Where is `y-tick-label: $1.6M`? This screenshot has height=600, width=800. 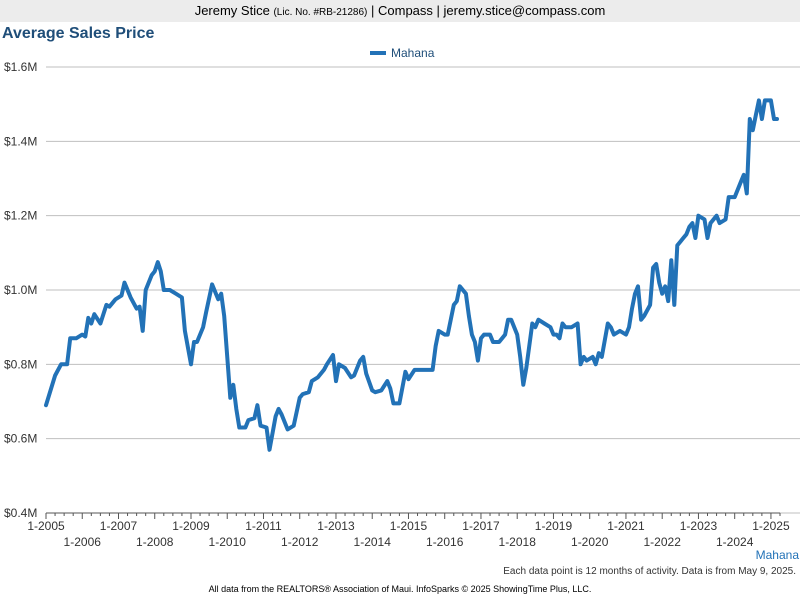 y-tick-label: $1.6M is located at coordinates (20, 67).